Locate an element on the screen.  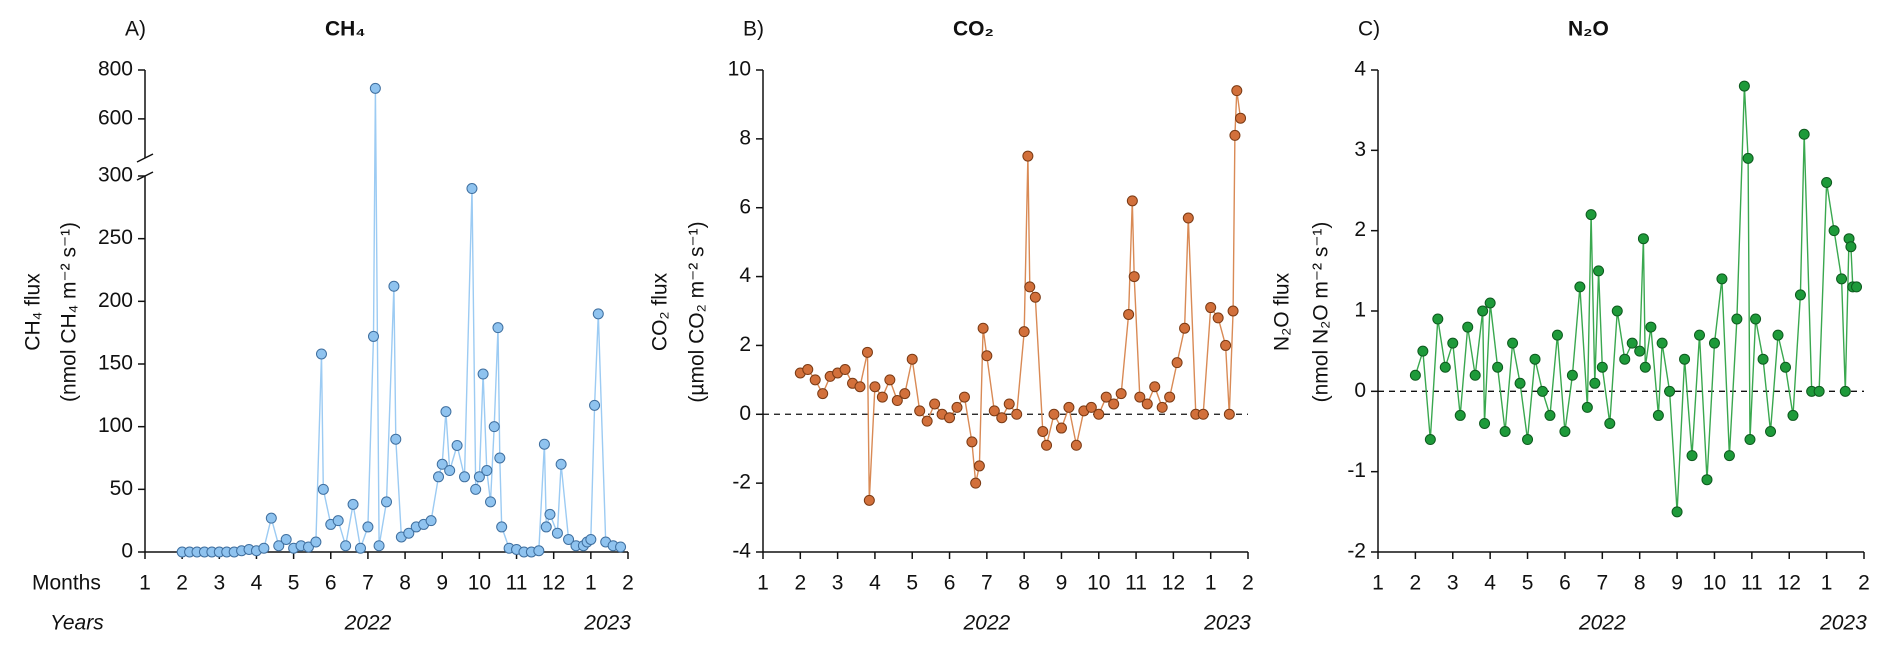
y-tick-label: 1 is located at coordinates (1360, 310).